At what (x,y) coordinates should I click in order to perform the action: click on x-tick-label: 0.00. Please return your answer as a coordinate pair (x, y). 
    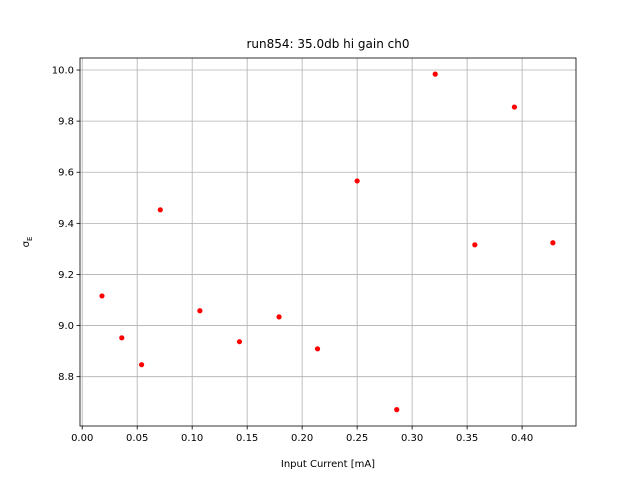
    Looking at the image, I should click on (82, 438).